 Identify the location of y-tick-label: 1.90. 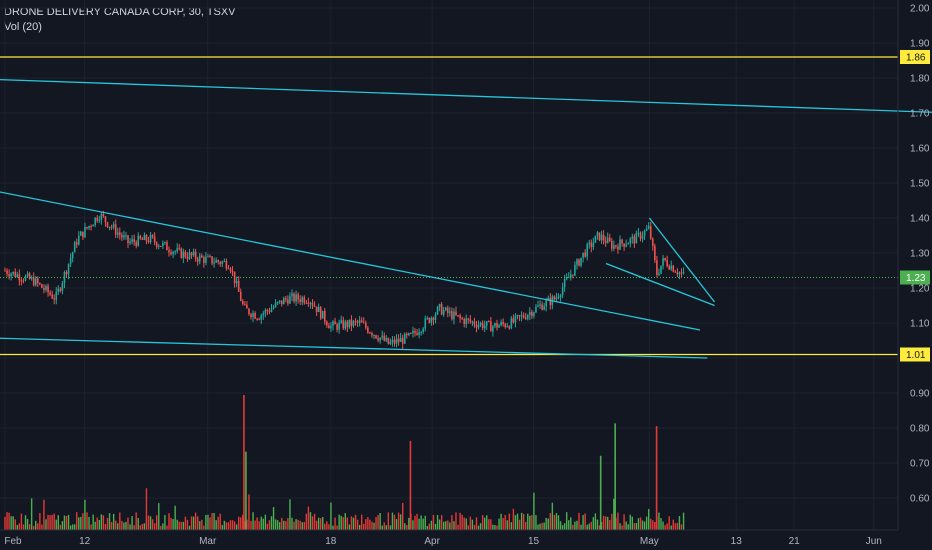
(920, 44).